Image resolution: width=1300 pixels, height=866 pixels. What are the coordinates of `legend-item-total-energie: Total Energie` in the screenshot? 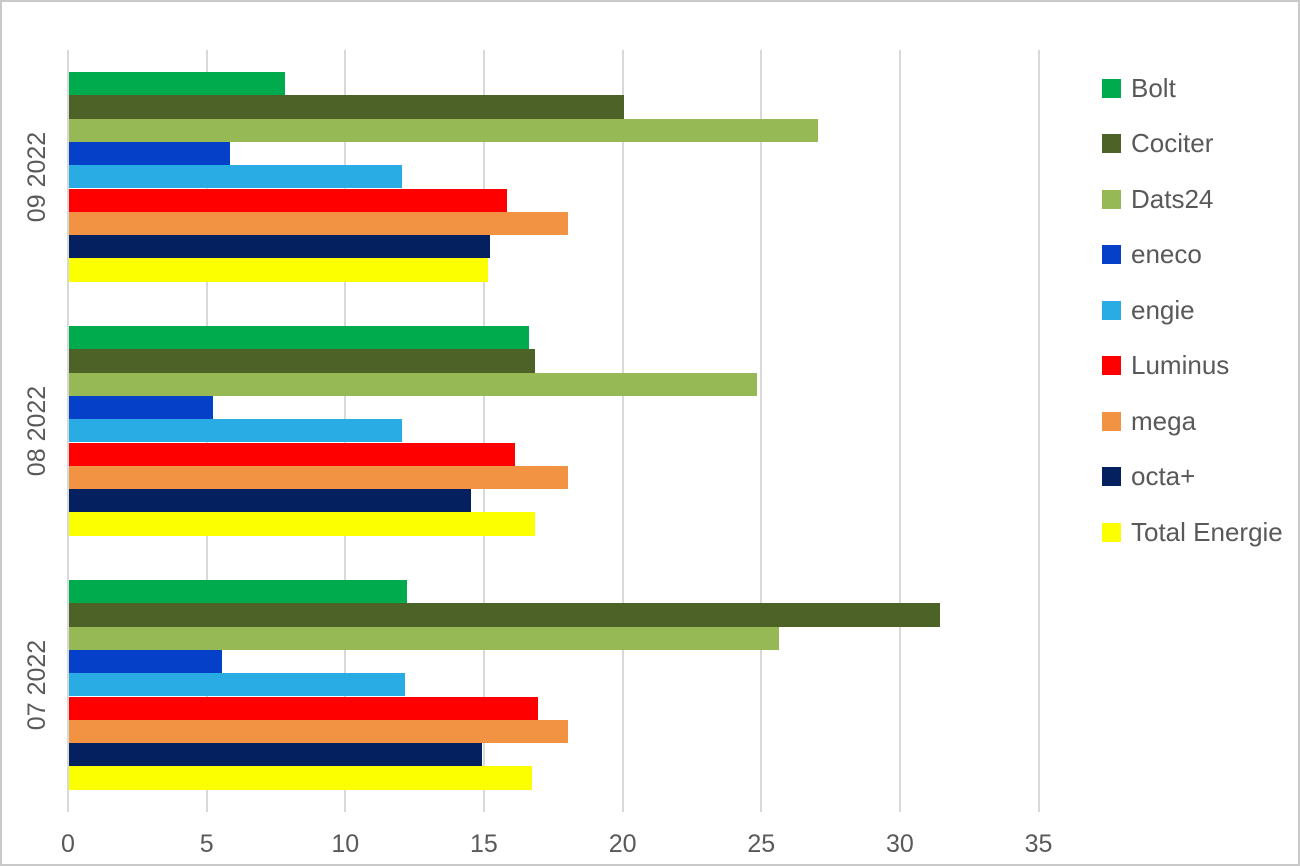 It's located at (1192, 532).